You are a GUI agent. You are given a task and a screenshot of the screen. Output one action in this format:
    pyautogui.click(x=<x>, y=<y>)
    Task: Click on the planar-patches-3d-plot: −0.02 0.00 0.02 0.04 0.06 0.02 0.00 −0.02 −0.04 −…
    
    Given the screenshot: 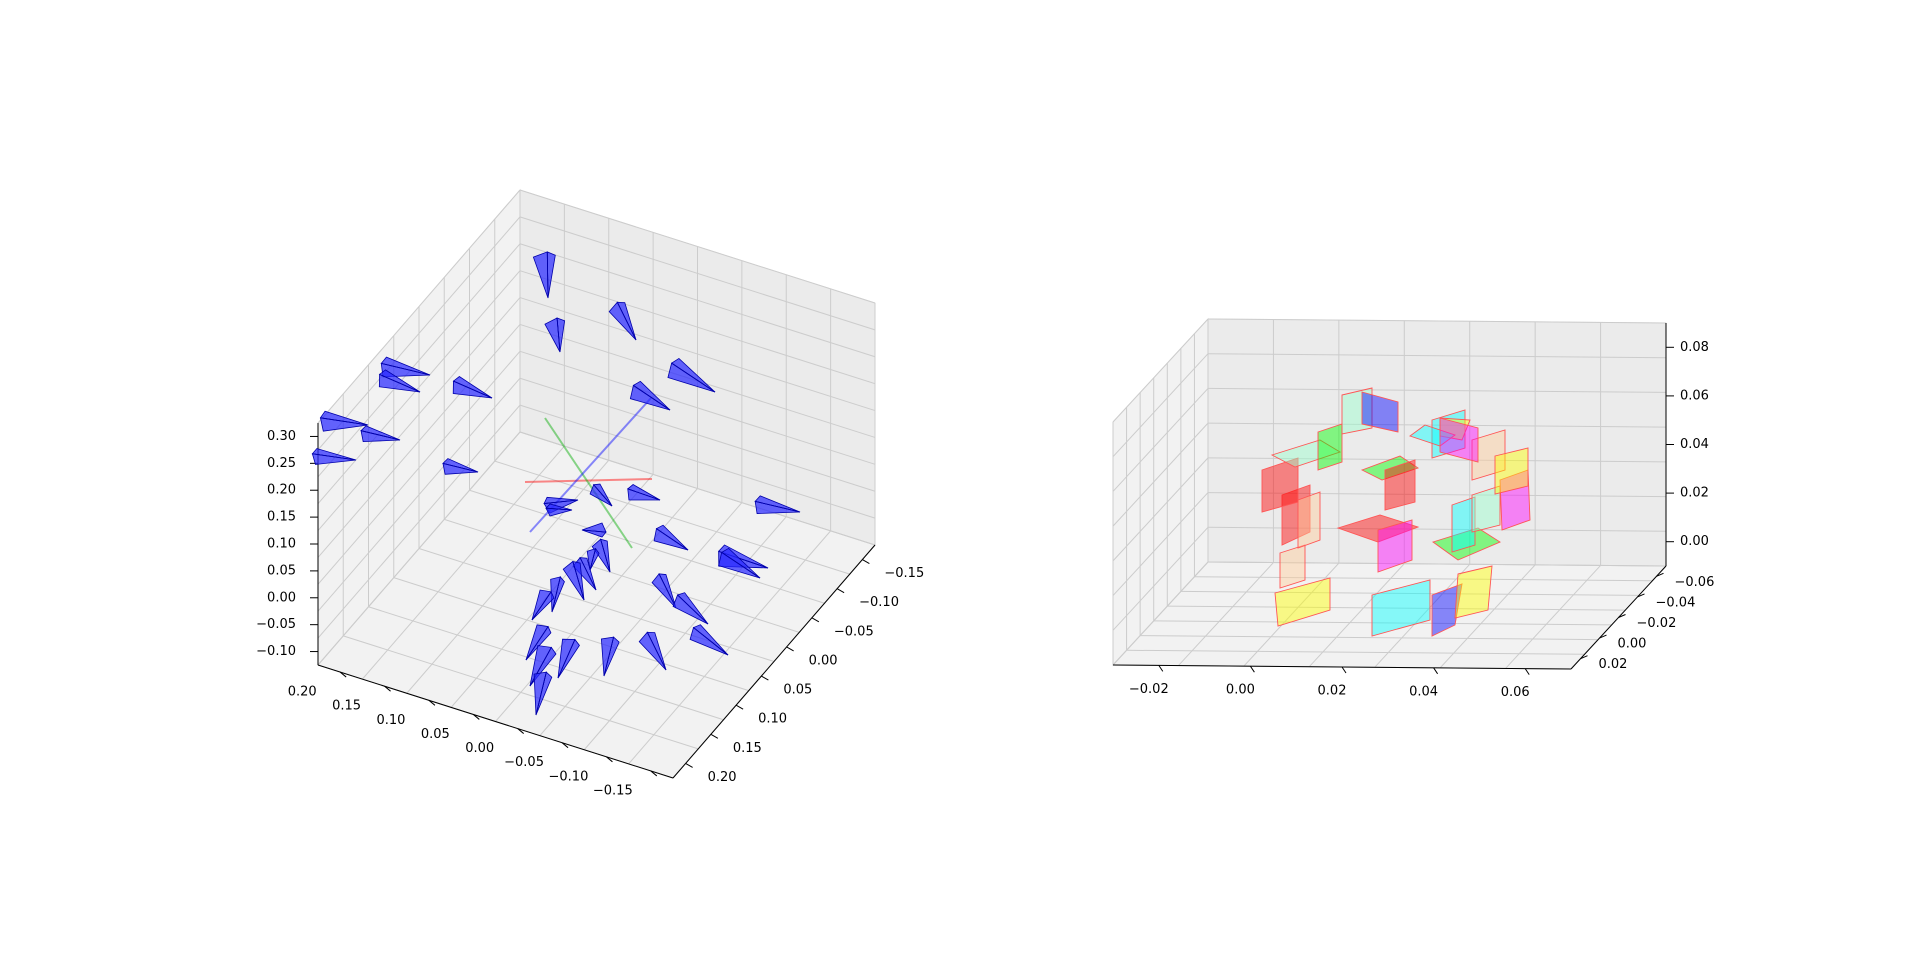 What is the action you would take?
    pyautogui.click(x=1413, y=508)
    